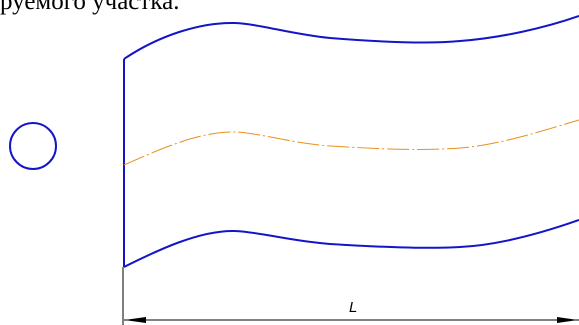 Image resolution: width=579 pixels, height=325 pixels. I want to click on dimension-arrow-right, so click(567, 320).